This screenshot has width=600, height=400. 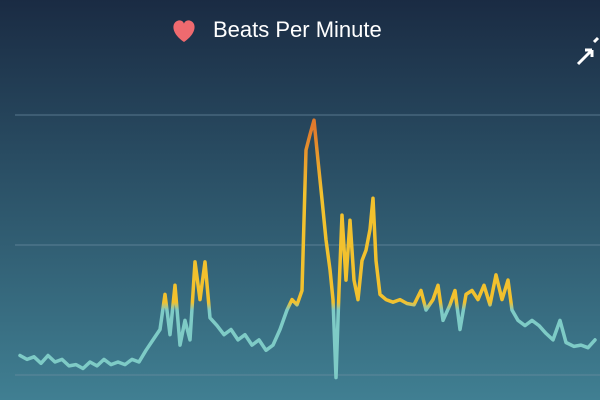 What do you see at coordinates (588, 51) in the screenshot?
I see `expand-icon` at bounding box center [588, 51].